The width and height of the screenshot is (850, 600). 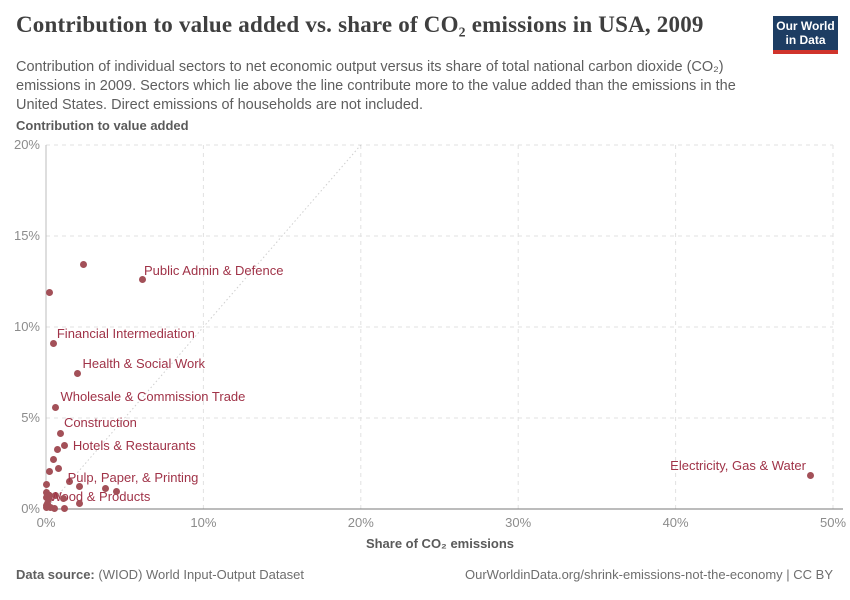 What do you see at coordinates (125, 334) in the screenshot?
I see `point-label-financial-intermediation: Financial Intermediation` at bounding box center [125, 334].